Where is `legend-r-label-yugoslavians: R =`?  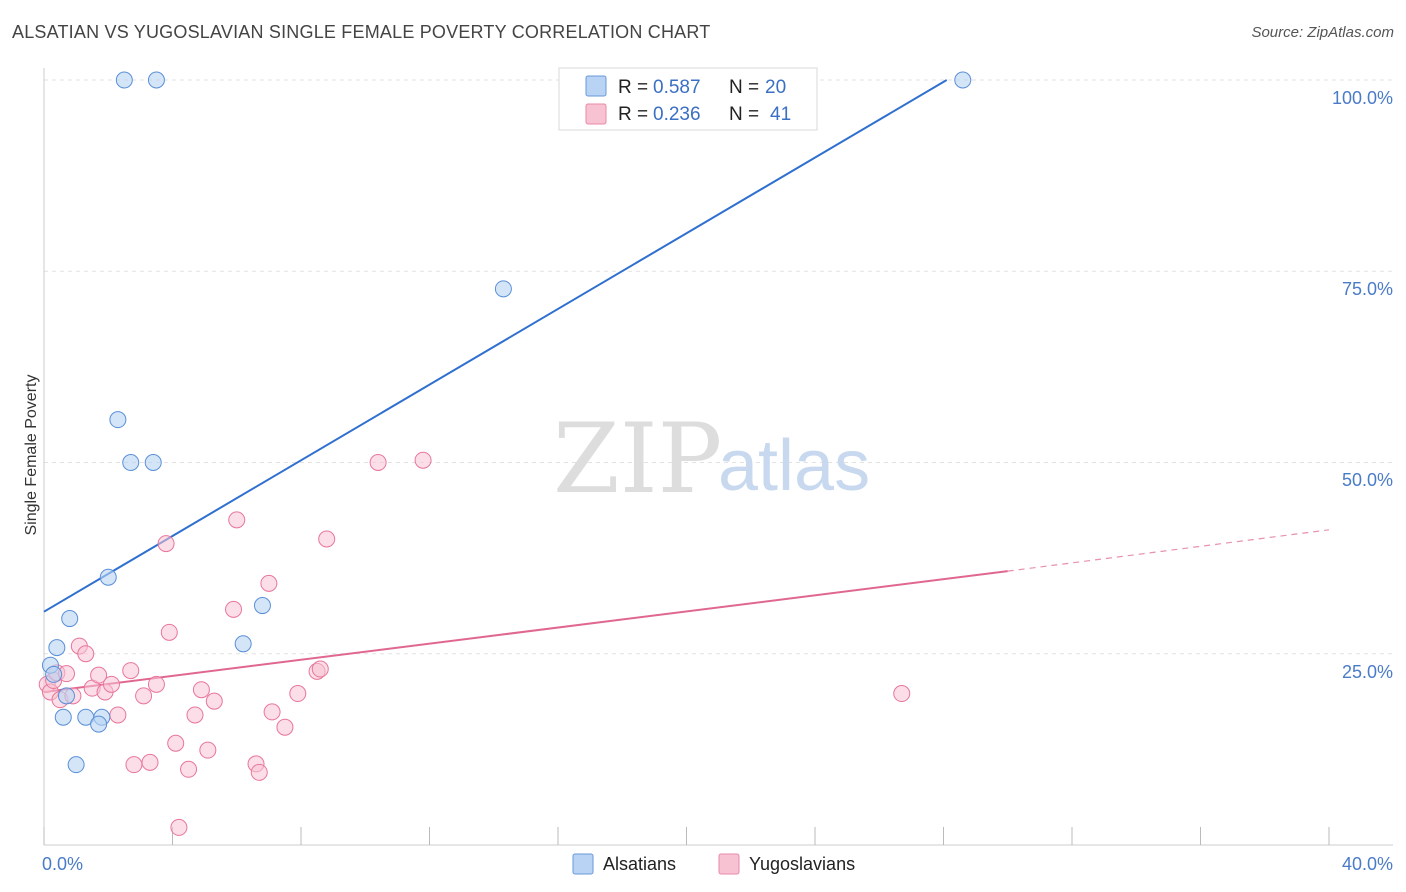
legend-r-label-yugoslavians: R = is located at coordinates (633, 114).